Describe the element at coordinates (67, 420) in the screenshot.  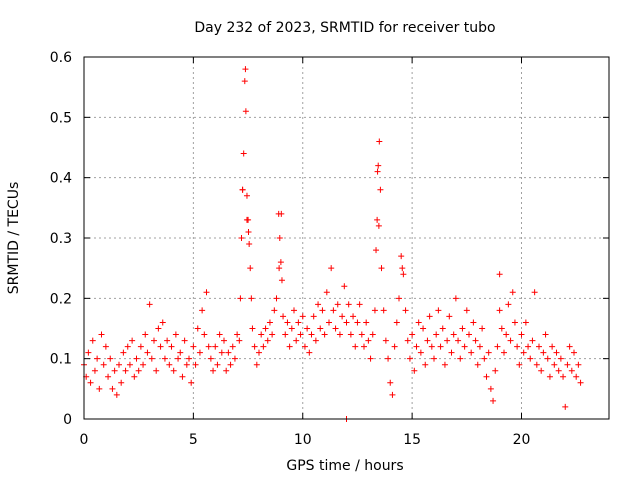
I see `y-tick-label: 0` at that location.